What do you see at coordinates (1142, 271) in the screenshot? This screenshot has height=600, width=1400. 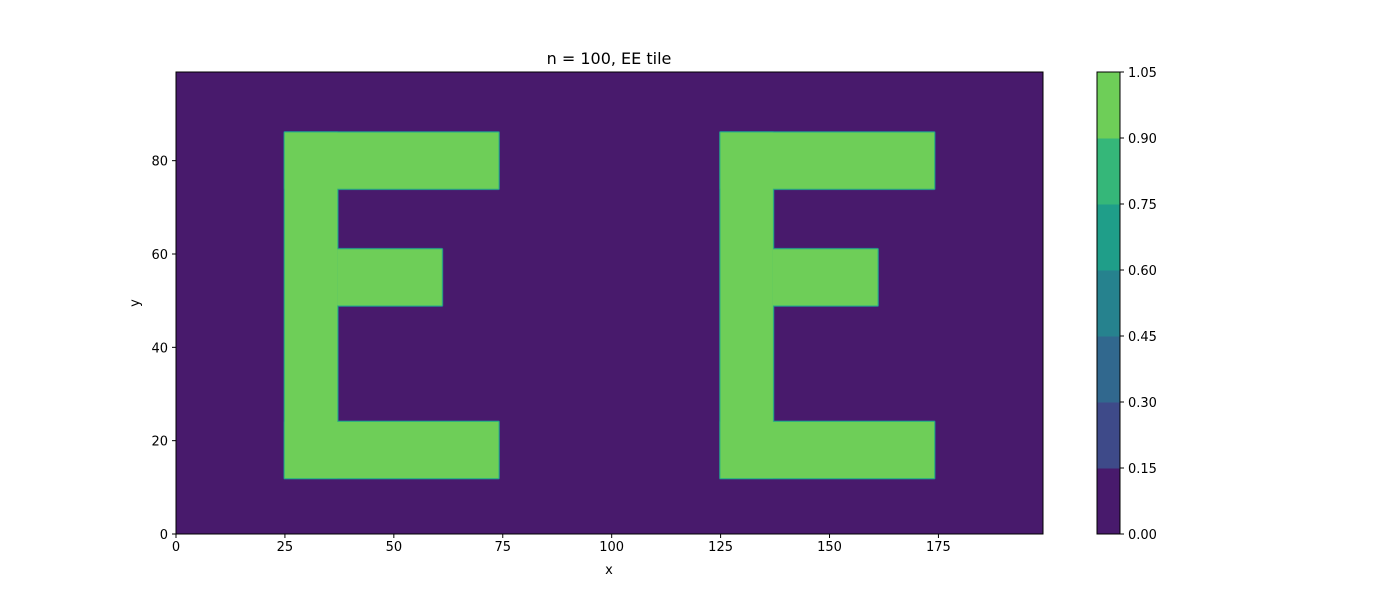 I see `colorbar-tick-label: 0.60` at bounding box center [1142, 271].